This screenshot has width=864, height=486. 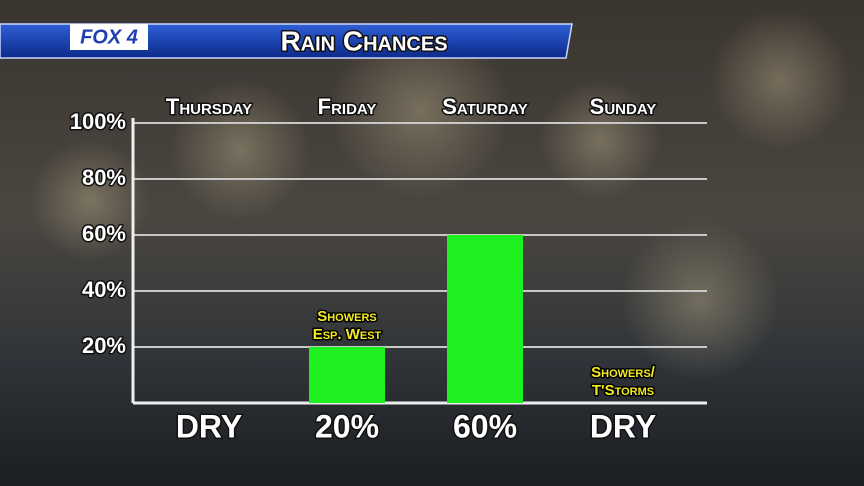 I want to click on annotation: T'Storms, so click(x=623, y=390).